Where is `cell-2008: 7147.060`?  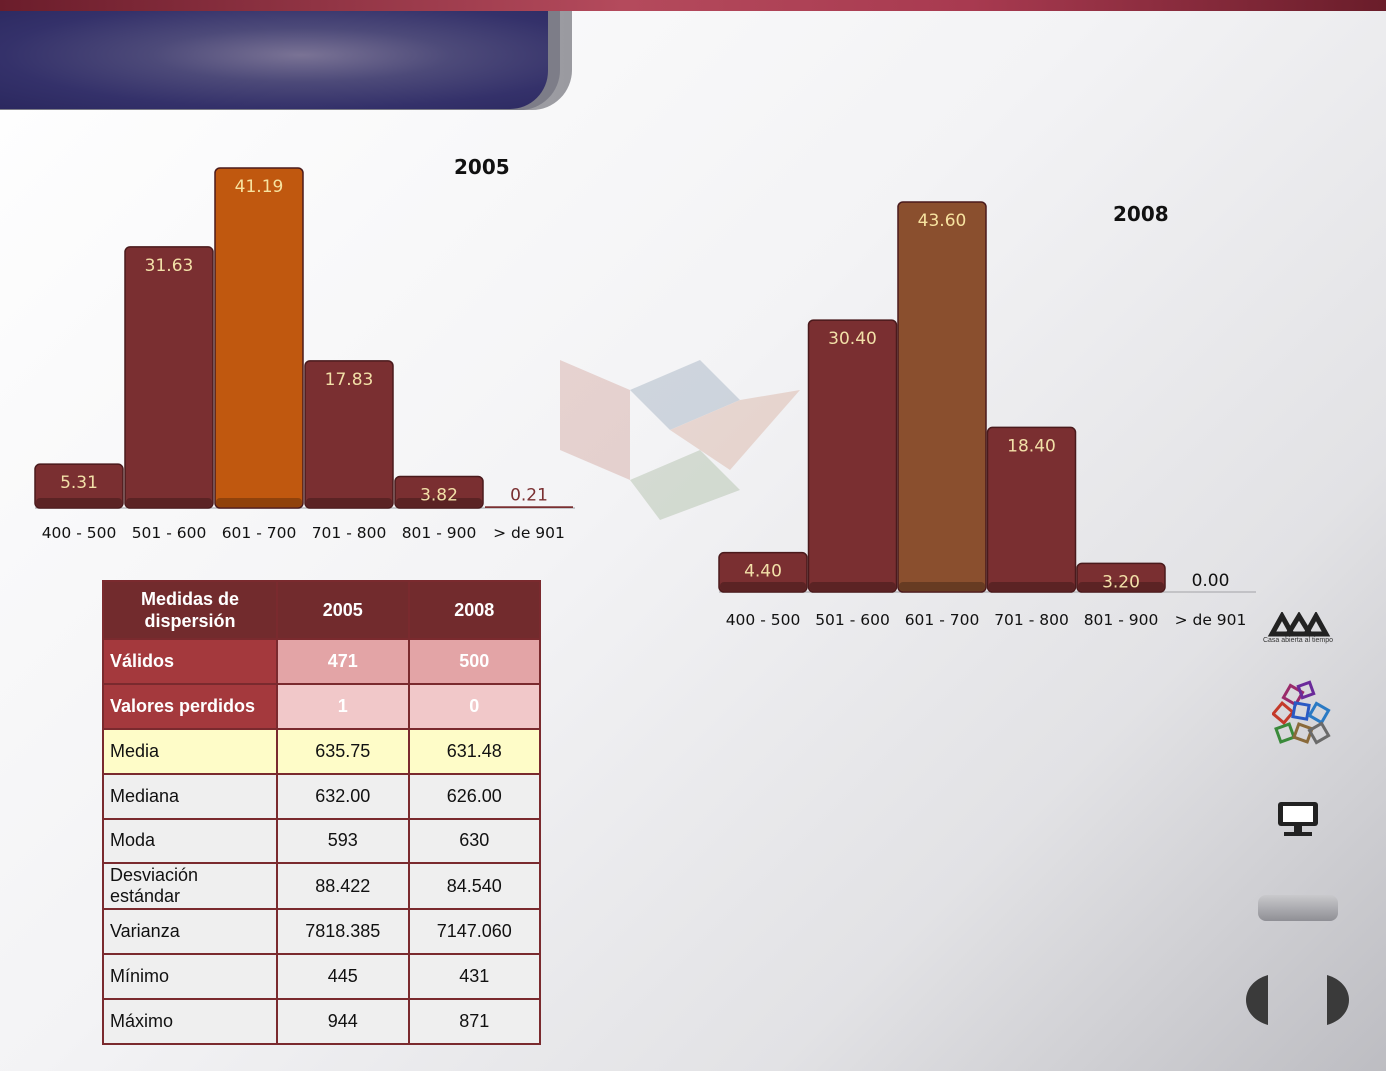
cell-2008: 7147.060 is located at coordinates (474, 932).